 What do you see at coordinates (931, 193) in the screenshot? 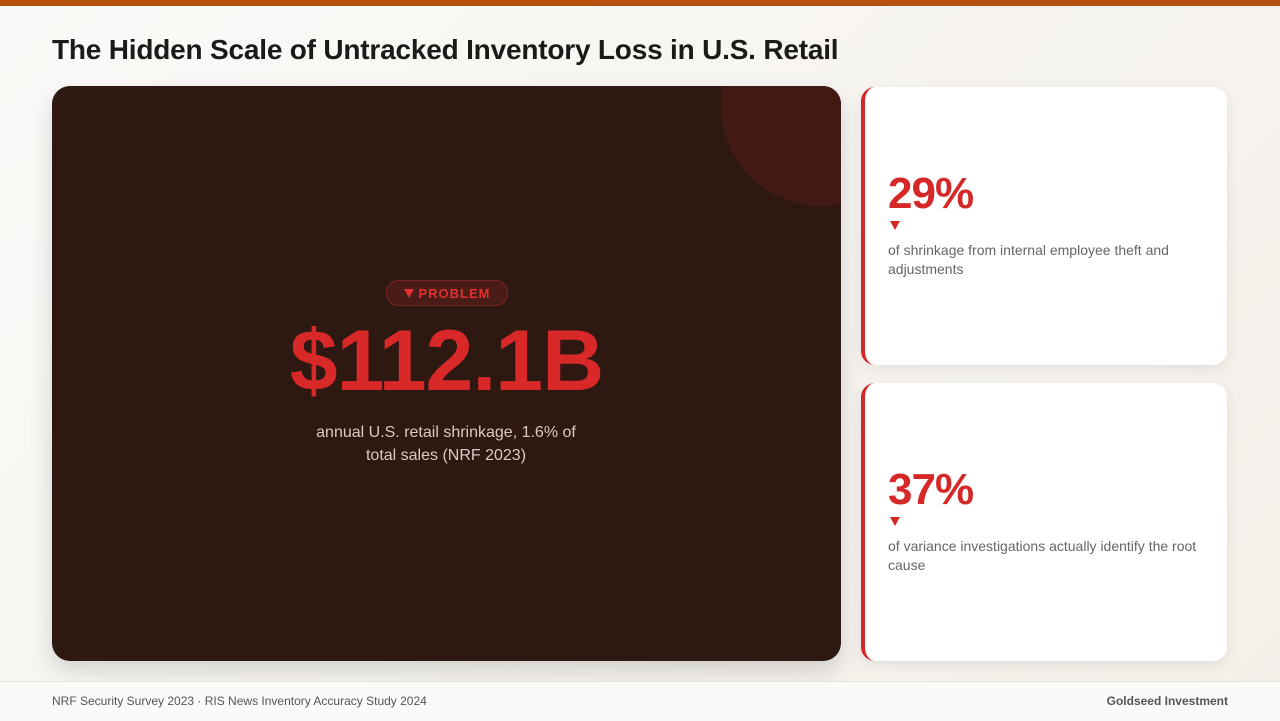
I see `stat-value: 29%` at bounding box center [931, 193].